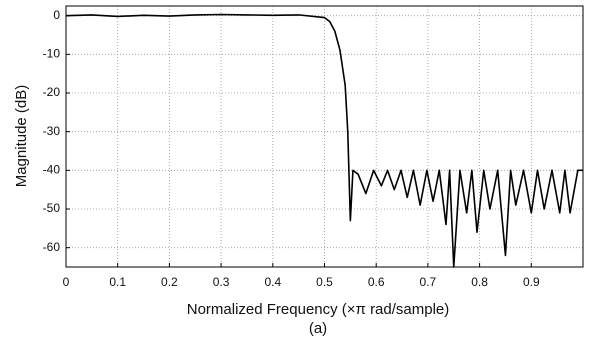  I want to click on y-axis-label: Magnitude (dB), so click(21, 136).